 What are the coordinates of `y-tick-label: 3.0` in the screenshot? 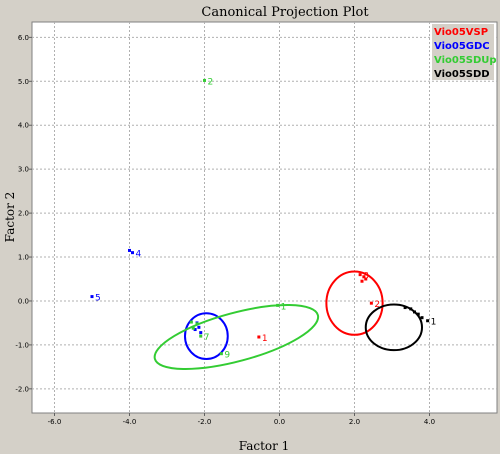 It's located at (23, 170).